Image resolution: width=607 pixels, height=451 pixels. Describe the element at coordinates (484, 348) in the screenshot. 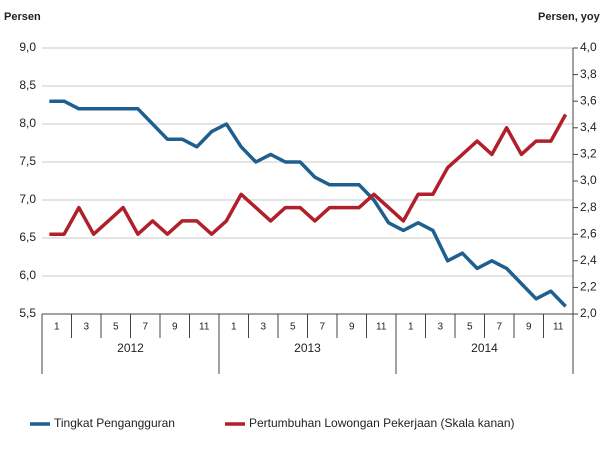

I see `year-label: 2014` at that location.